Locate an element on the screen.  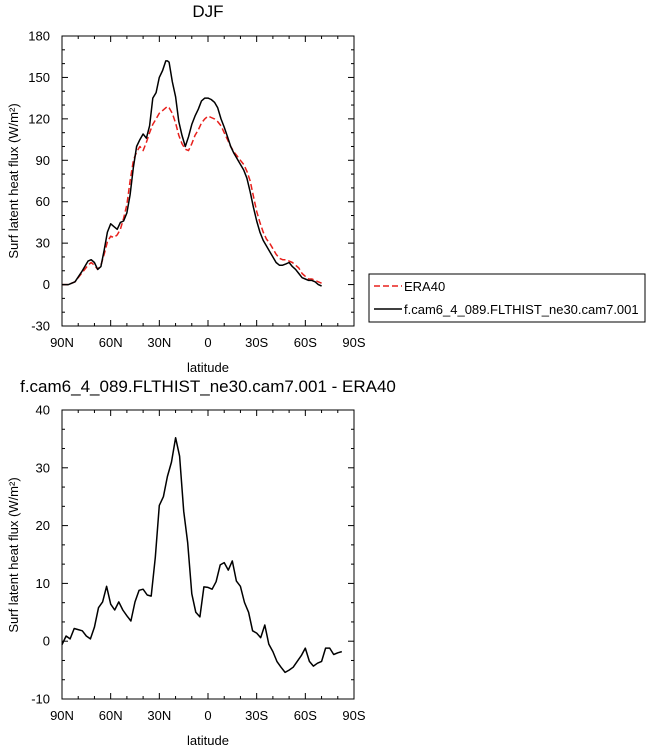
bottom-y-axis-label: Surf latent heat flux (W/m²) is located at coordinates (13, 554).